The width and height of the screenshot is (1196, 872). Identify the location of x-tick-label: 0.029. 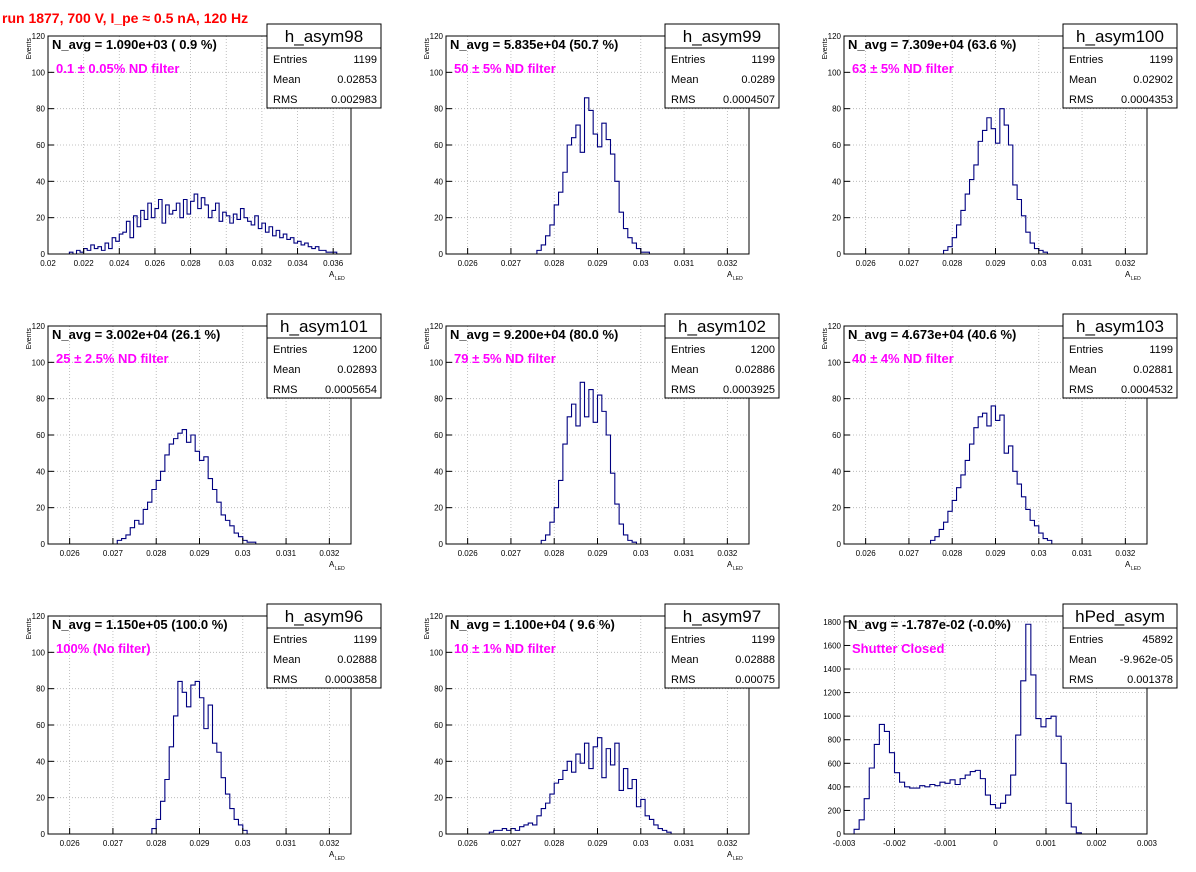
(597, 553).